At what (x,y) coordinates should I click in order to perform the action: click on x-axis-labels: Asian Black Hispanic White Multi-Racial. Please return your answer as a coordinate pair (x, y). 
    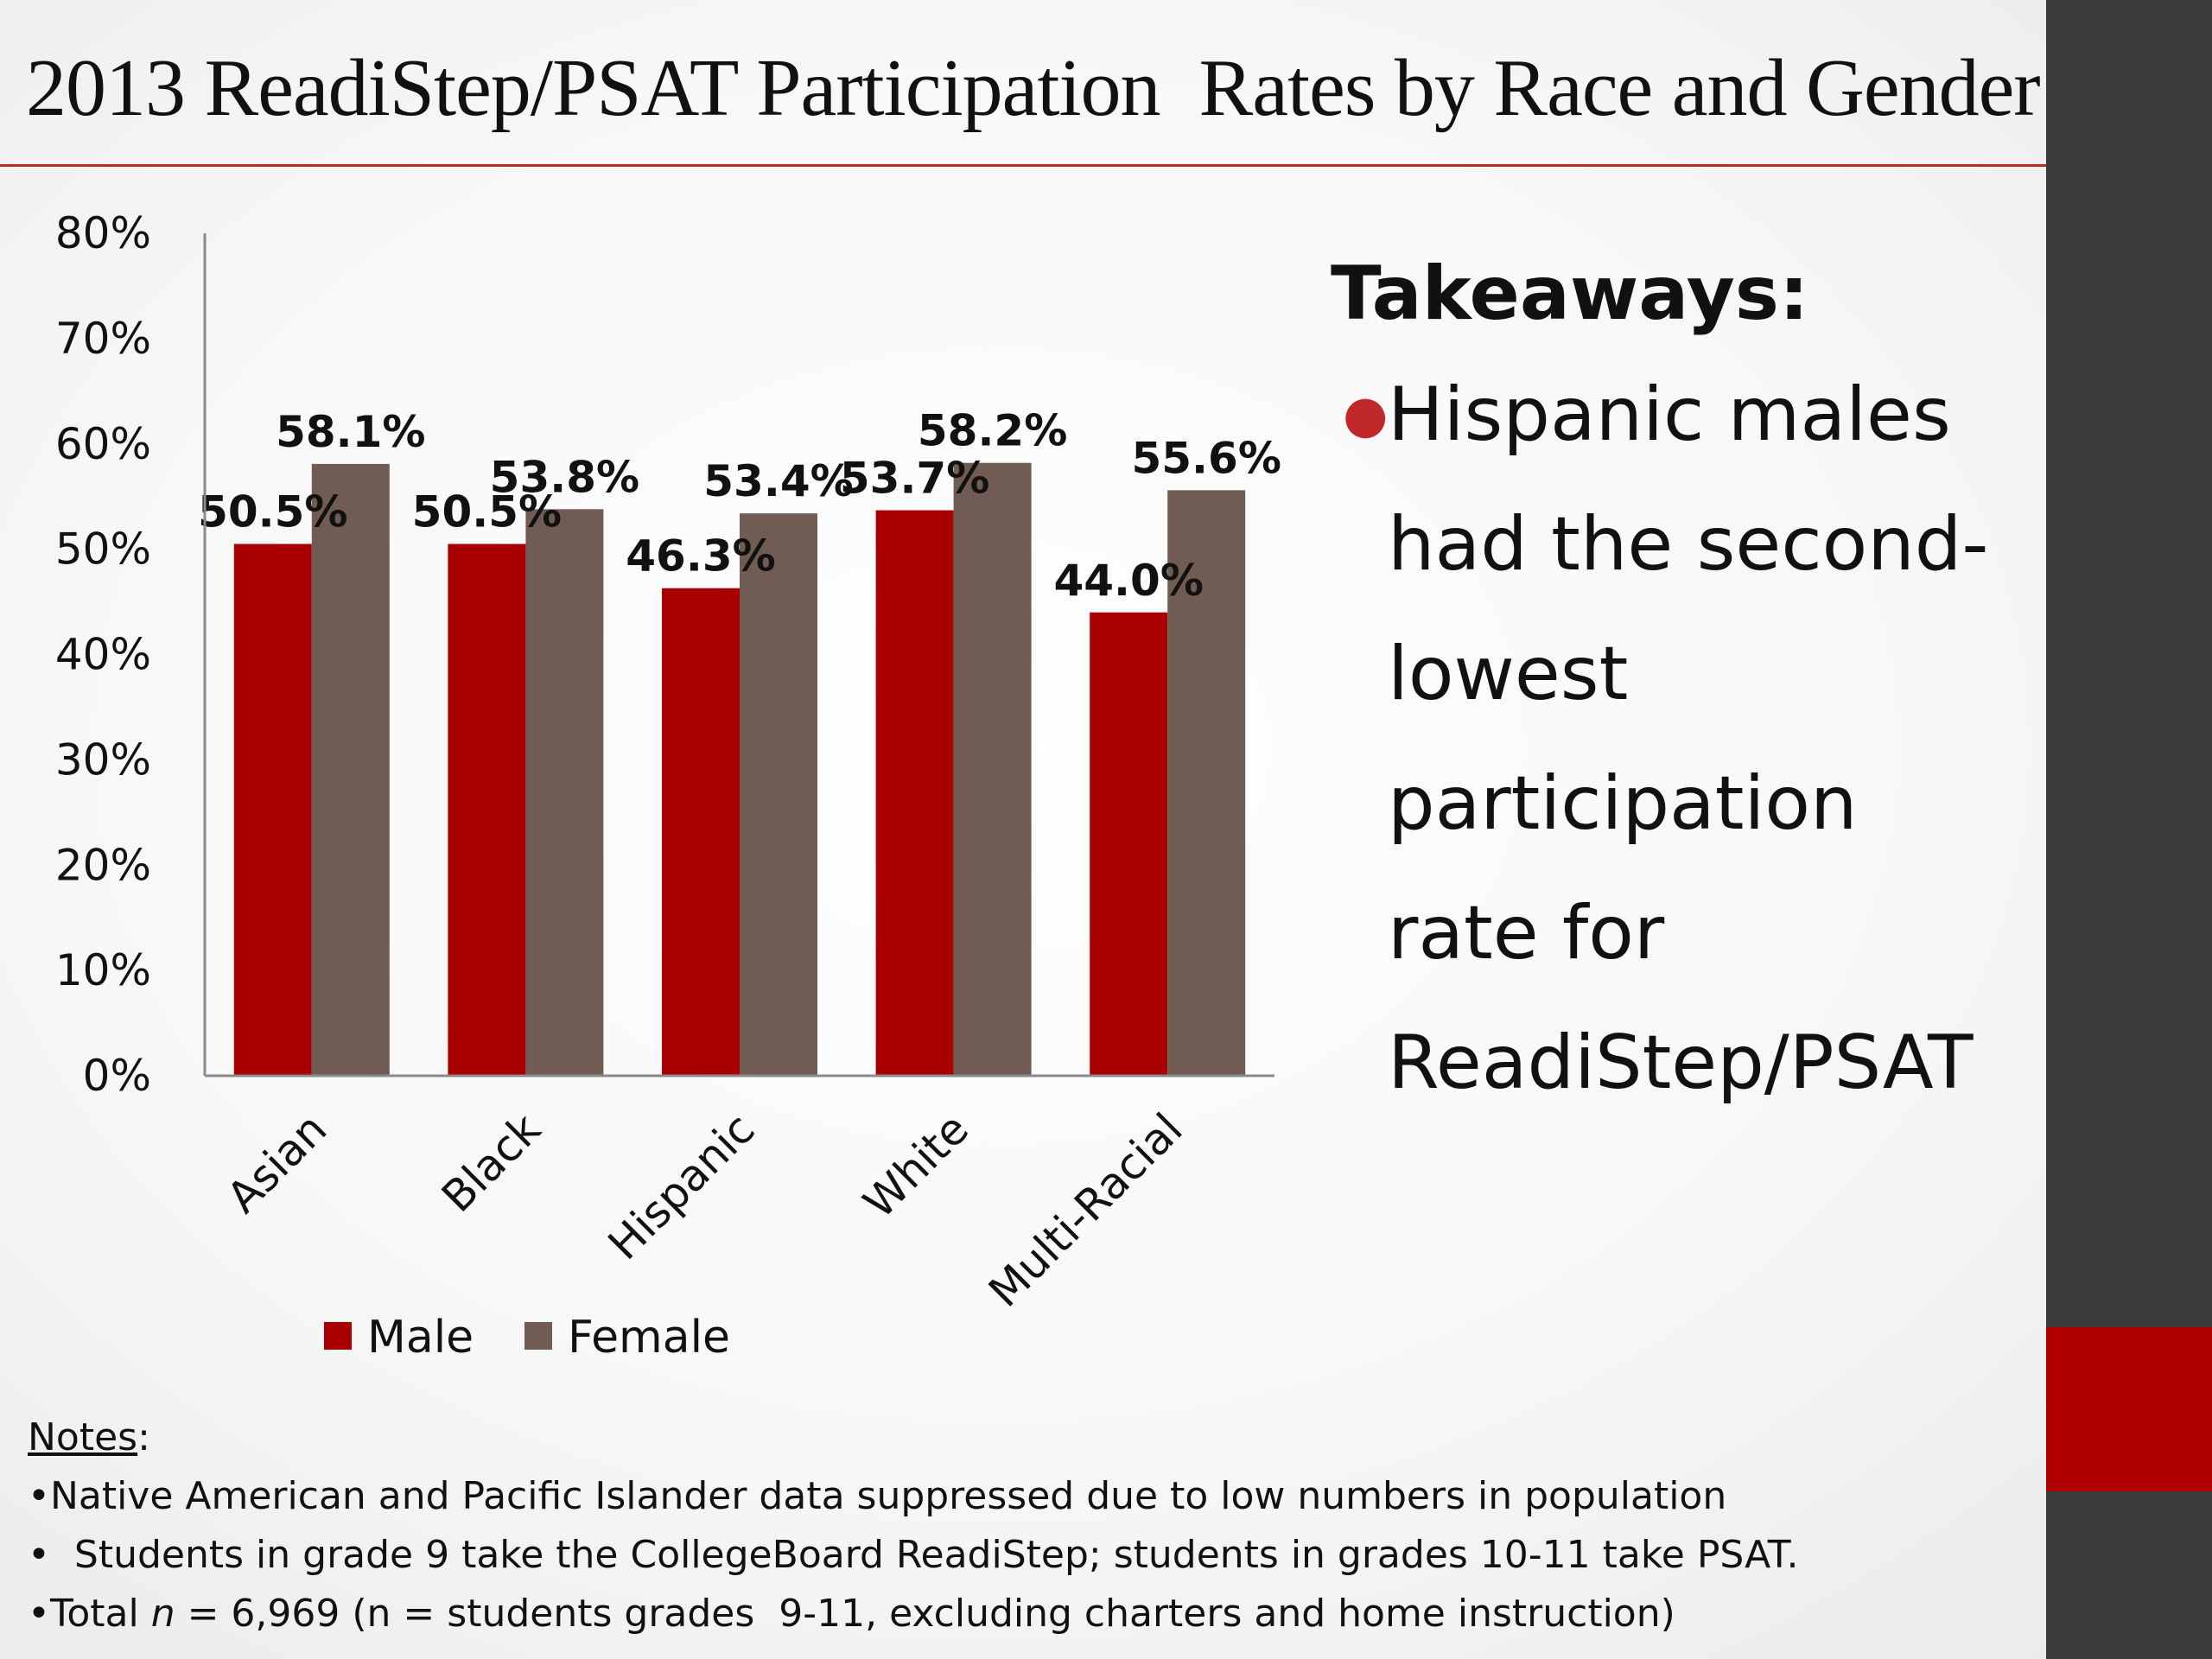
    Looking at the image, I should click on (705, 1209).